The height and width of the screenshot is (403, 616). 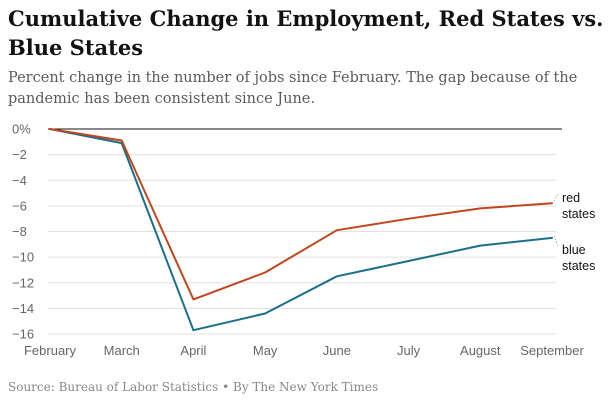 What do you see at coordinates (23, 282) in the screenshot?
I see `y-tick-label: −12` at bounding box center [23, 282].